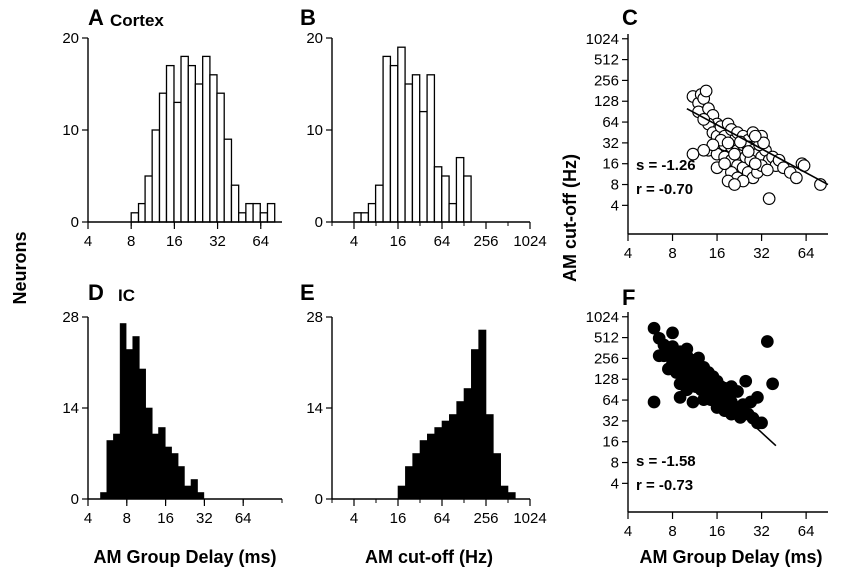 The width and height of the screenshot is (849, 571). What do you see at coordinates (606, 358) in the screenshot?
I see `panel-5-y-tick-label: 256` at bounding box center [606, 358].